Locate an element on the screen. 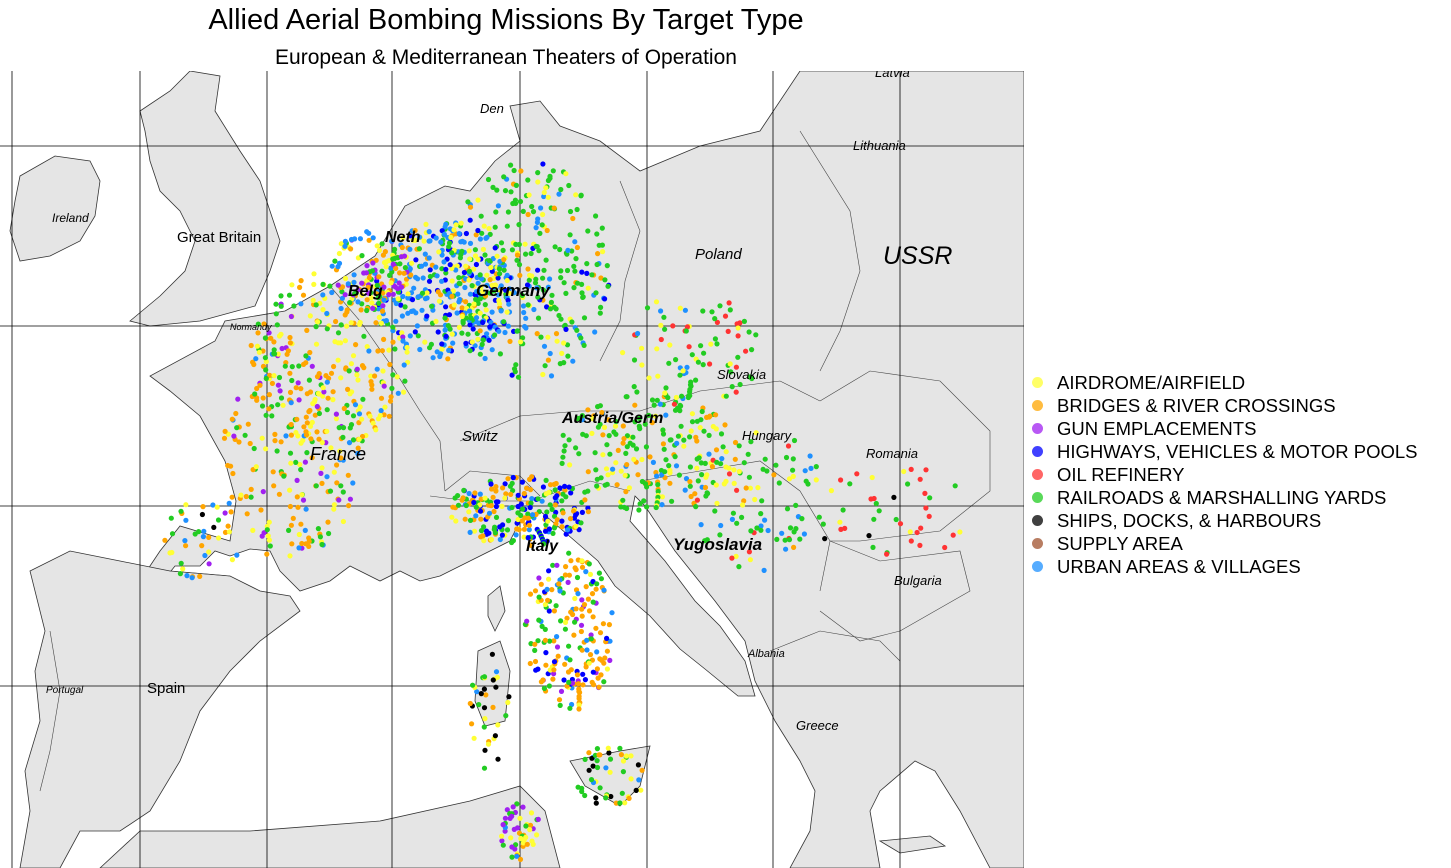 The height and width of the screenshot is (868, 1451). border-germany-poland is located at coordinates (620, 271).